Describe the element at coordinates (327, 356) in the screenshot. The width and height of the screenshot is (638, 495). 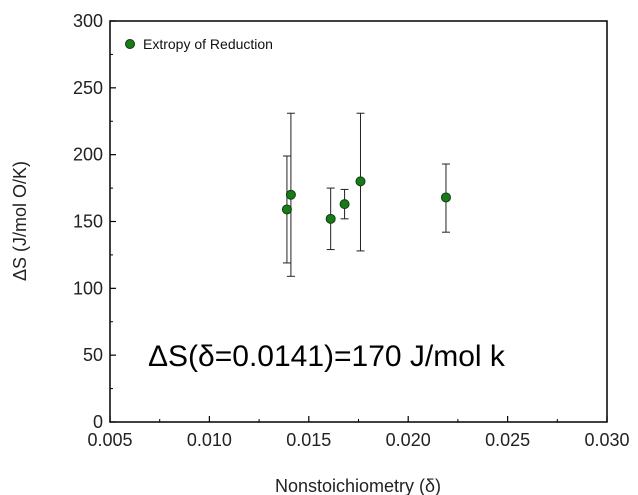
I see `annotation-text: ΔS(δ=0.0141)=170 J/mol k` at that location.